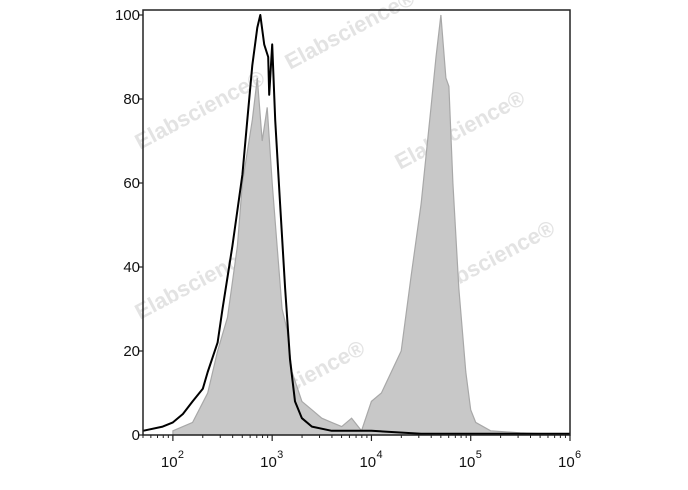 Image resolution: width=688 pixels, height=490 pixels. Describe the element at coordinates (136, 435) in the screenshot. I see `y-tick-label: 0` at that location.